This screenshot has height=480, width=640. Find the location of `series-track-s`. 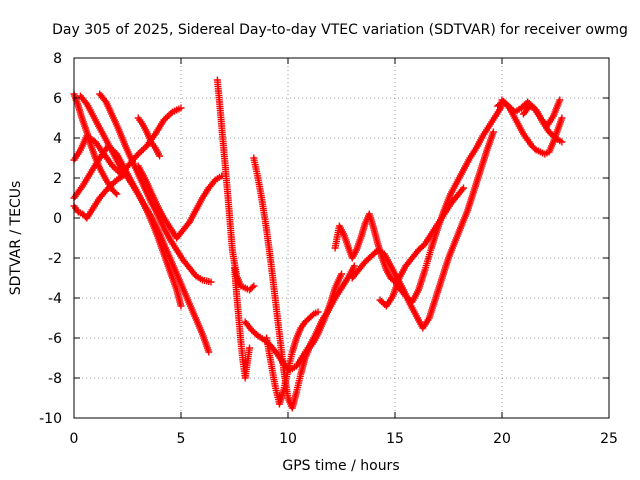

series-track-s is located at coordinates (542, 124).